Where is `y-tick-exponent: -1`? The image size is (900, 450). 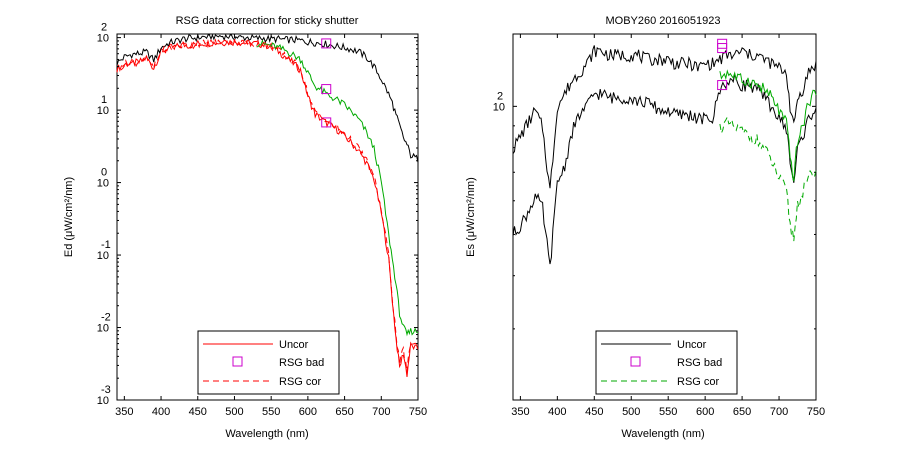
y-tick-exponent: -1 is located at coordinates (106, 245).